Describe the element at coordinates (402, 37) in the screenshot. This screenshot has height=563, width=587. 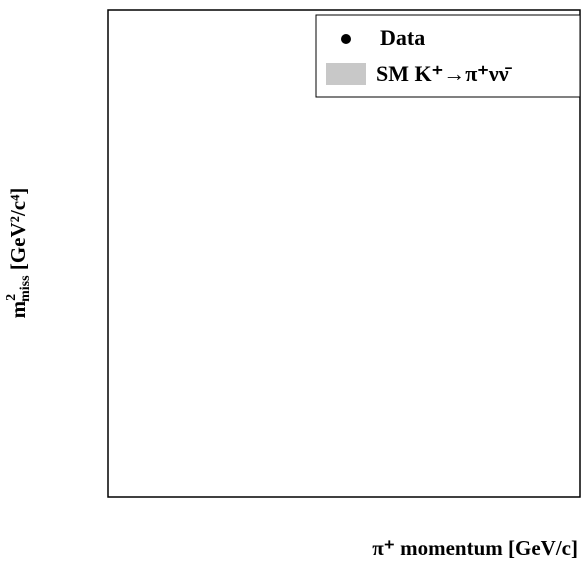
I see `legend-label: Data` at that location.